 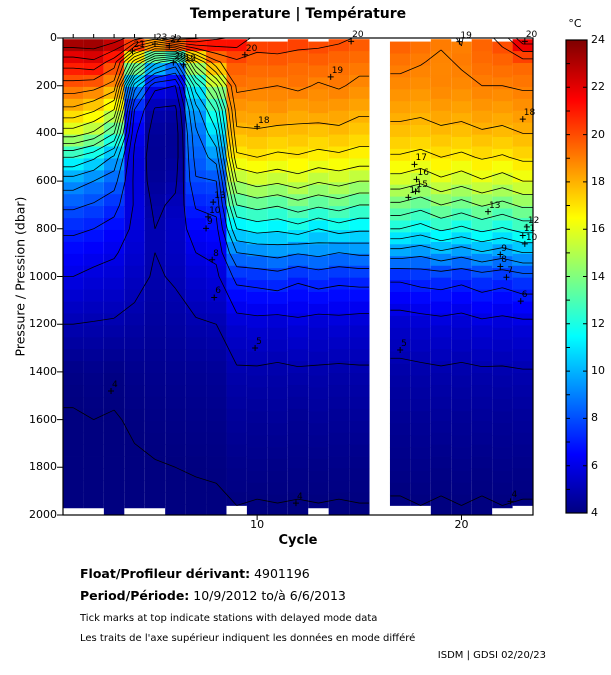 What do you see at coordinates (594, 418) in the screenshot?
I see `colorbar-tick-label: 8` at bounding box center [594, 418].